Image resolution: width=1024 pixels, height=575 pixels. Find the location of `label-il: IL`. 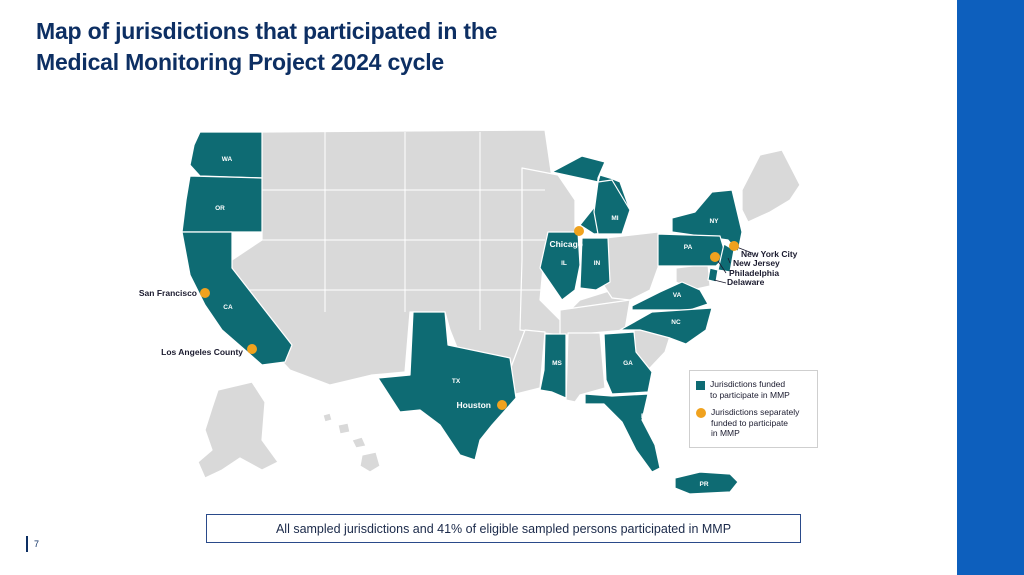

label-il: IL is located at coordinates (564, 263).